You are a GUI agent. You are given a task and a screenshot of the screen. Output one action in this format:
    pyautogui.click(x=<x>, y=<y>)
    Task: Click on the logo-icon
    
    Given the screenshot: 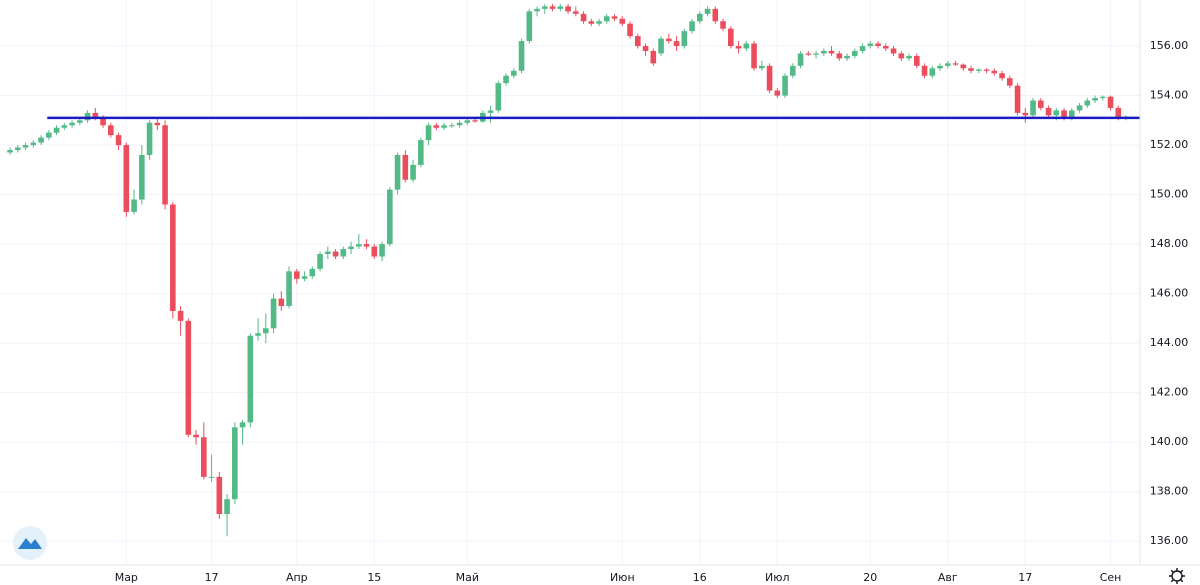 What is the action you would take?
    pyautogui.click(x=30, y=543)
    